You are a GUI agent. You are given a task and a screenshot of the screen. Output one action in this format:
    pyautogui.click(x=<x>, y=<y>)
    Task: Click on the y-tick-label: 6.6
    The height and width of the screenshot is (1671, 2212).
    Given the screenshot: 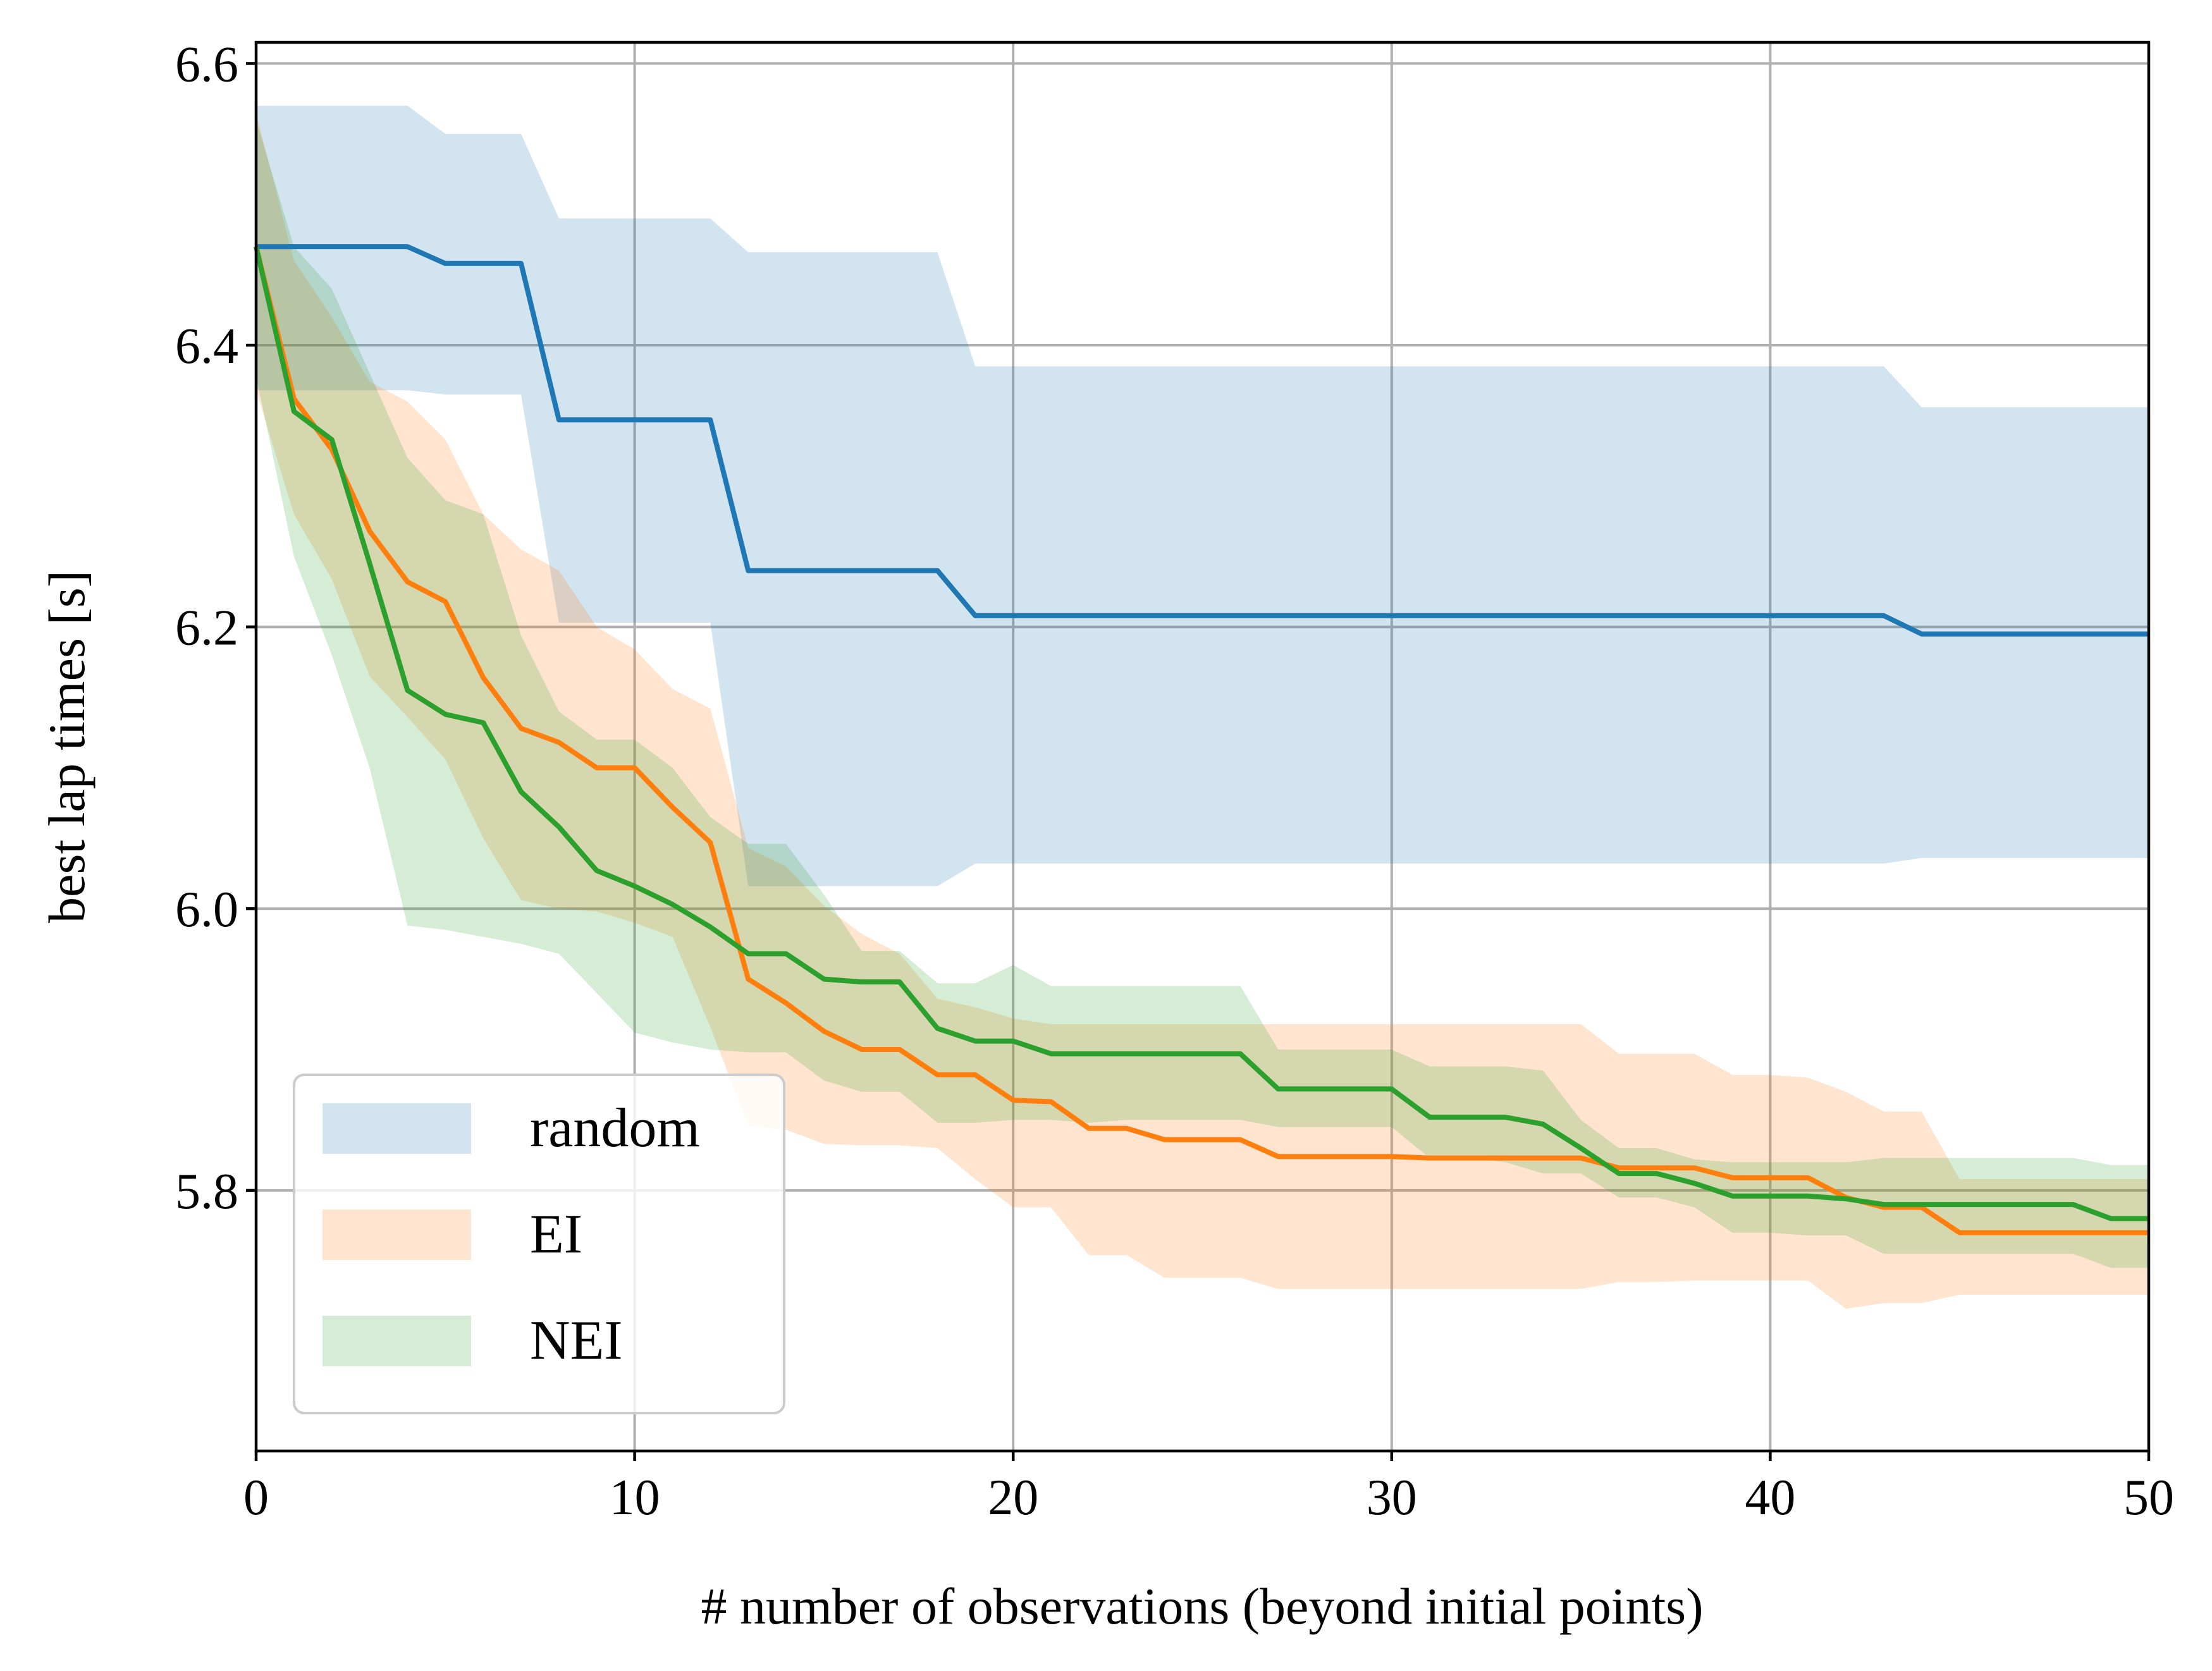 What is the action you would take?
    pyautogui.click(x=207, y=65)
    